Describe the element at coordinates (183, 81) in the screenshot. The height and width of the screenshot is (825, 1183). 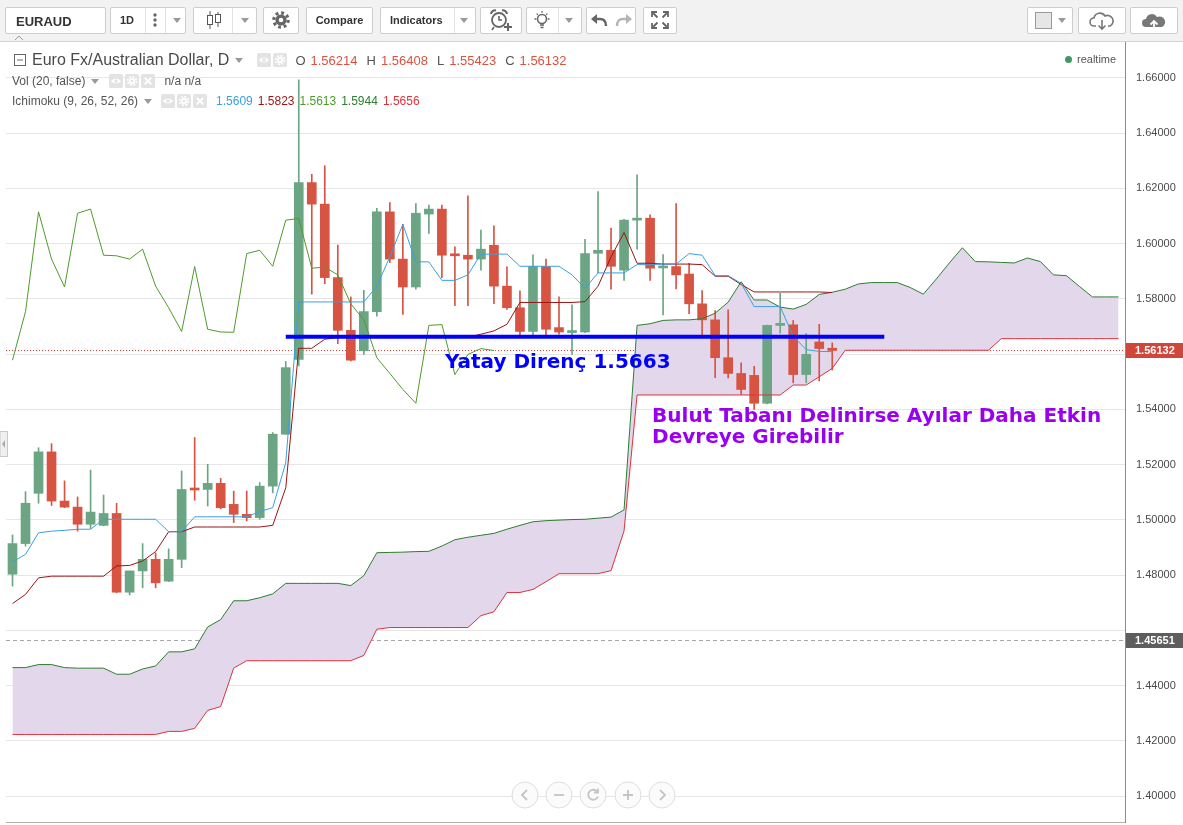
I see `annotation: n/a n/a` at that location.